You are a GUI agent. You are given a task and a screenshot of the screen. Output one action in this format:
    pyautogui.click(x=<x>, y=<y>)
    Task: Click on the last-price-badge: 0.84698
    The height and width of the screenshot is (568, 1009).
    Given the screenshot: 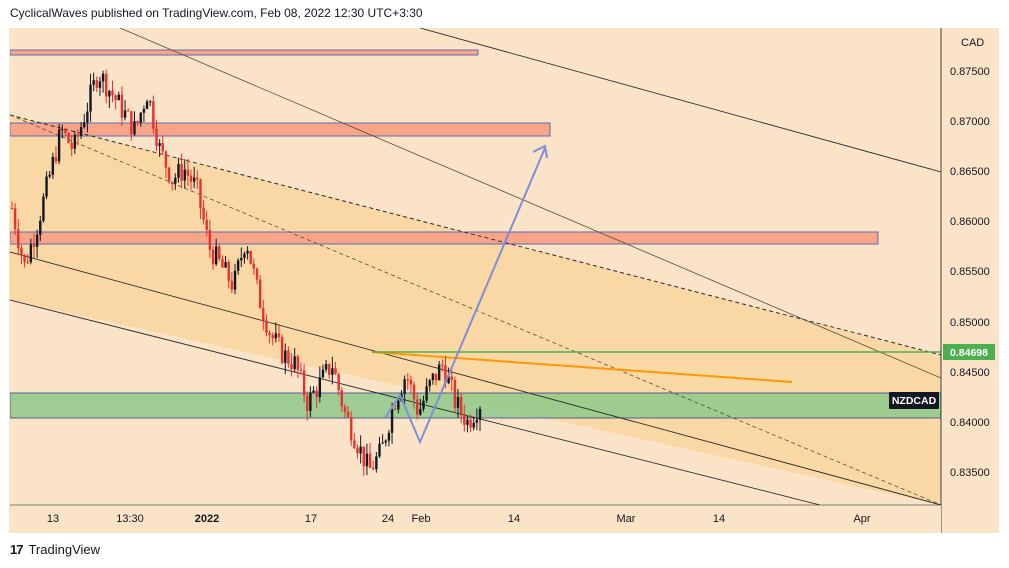 What is the action you would take?
    pyautogui.click(x=969, y=353)
    